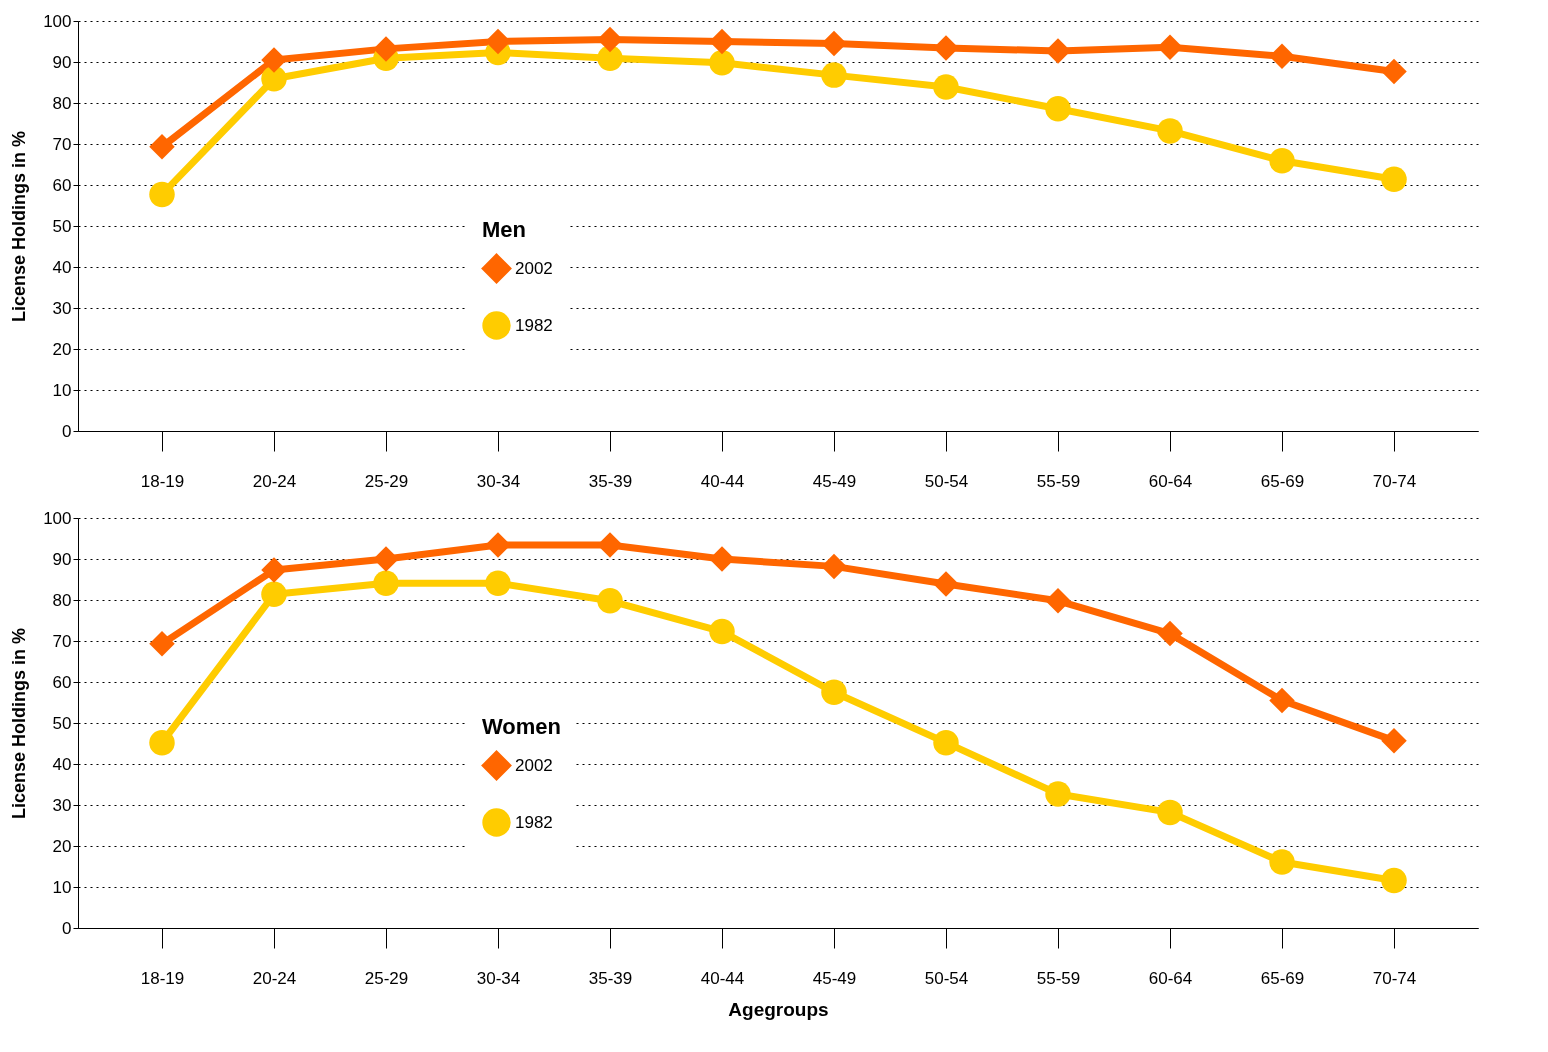  I want to click on x-axis-title: Agegroups, so click(778, 1009).